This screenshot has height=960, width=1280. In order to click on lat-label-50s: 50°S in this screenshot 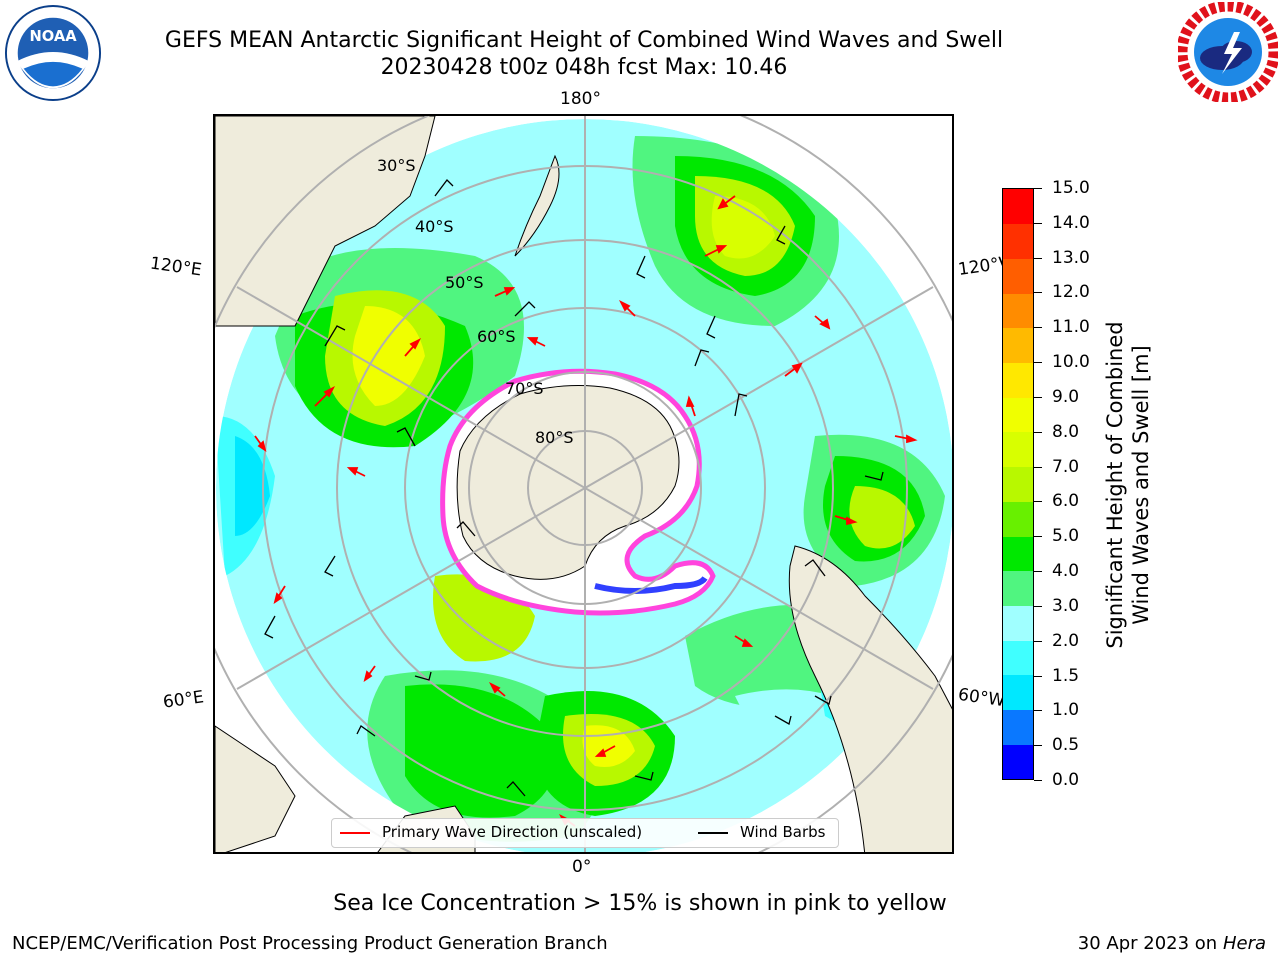, I will do `click(464, 282)`.